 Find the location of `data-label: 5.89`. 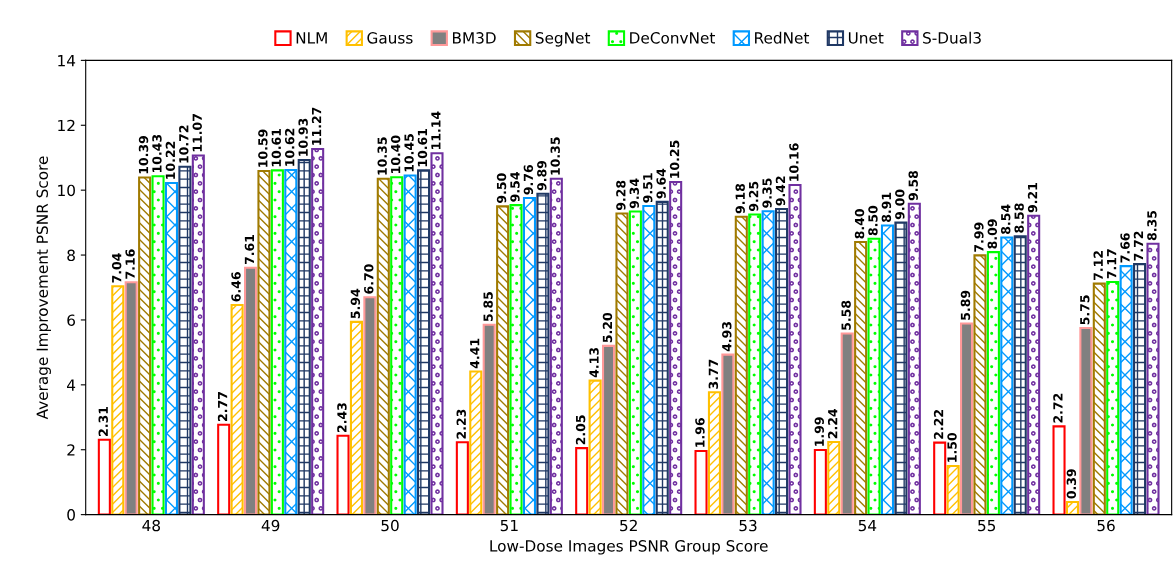

data-label: 5.89 is located at coordinates (965, 305).